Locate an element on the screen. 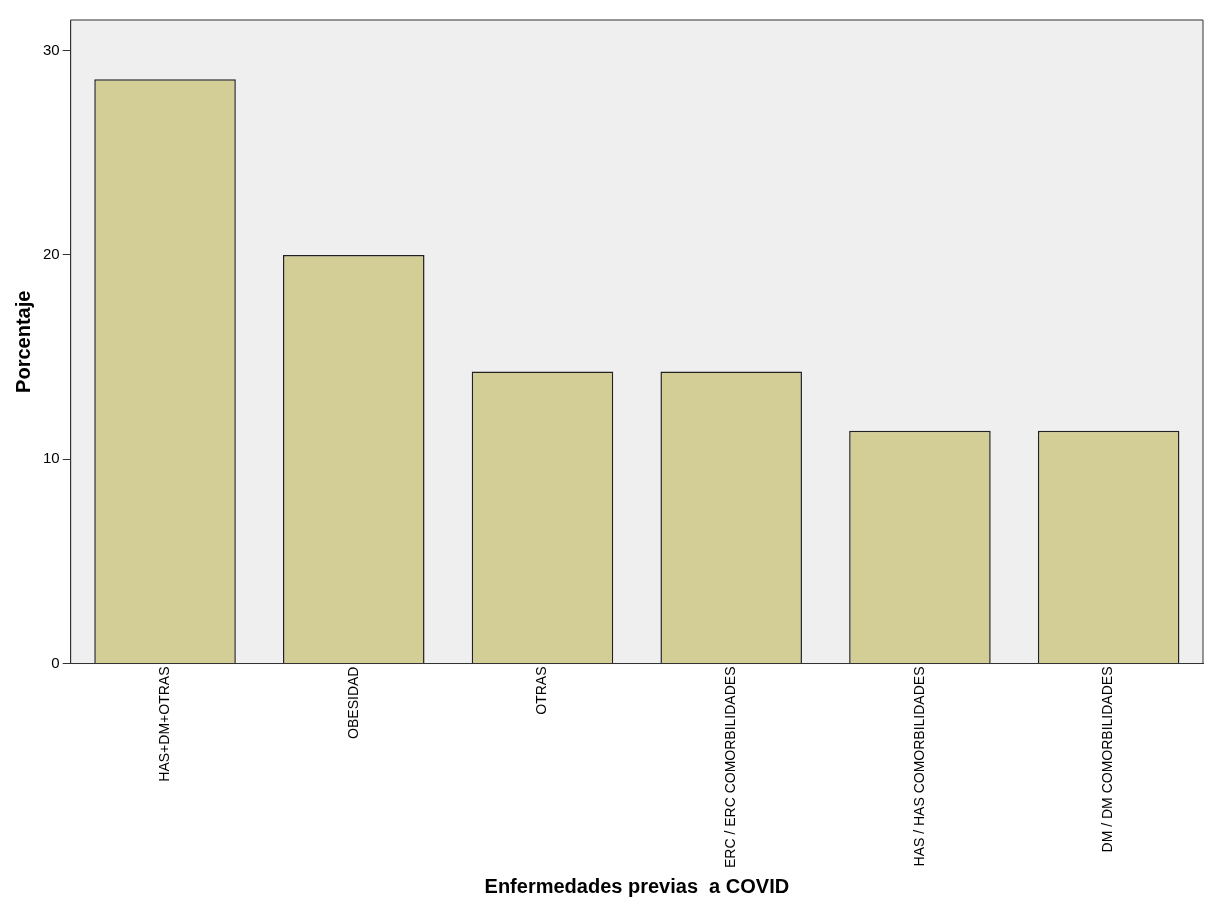  y-tick-label: 10 is located at coordinates (51, 458).